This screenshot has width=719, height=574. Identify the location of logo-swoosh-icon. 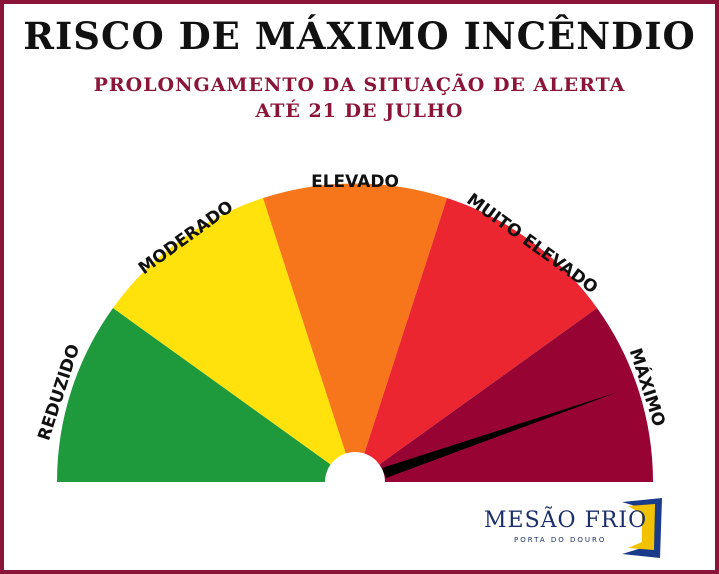
(642, 528).